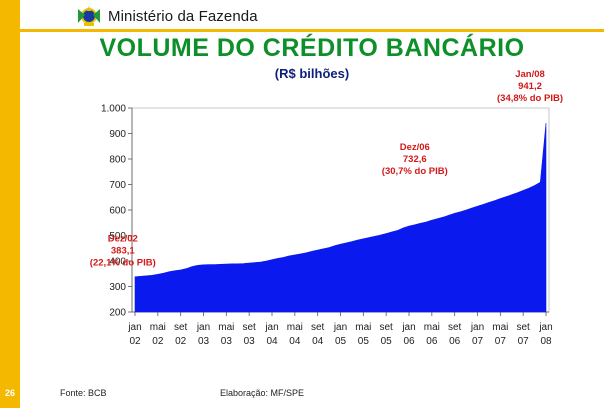 The image size is (604, 408). I want to click on y-tick-label: 800, so click(117, 160).